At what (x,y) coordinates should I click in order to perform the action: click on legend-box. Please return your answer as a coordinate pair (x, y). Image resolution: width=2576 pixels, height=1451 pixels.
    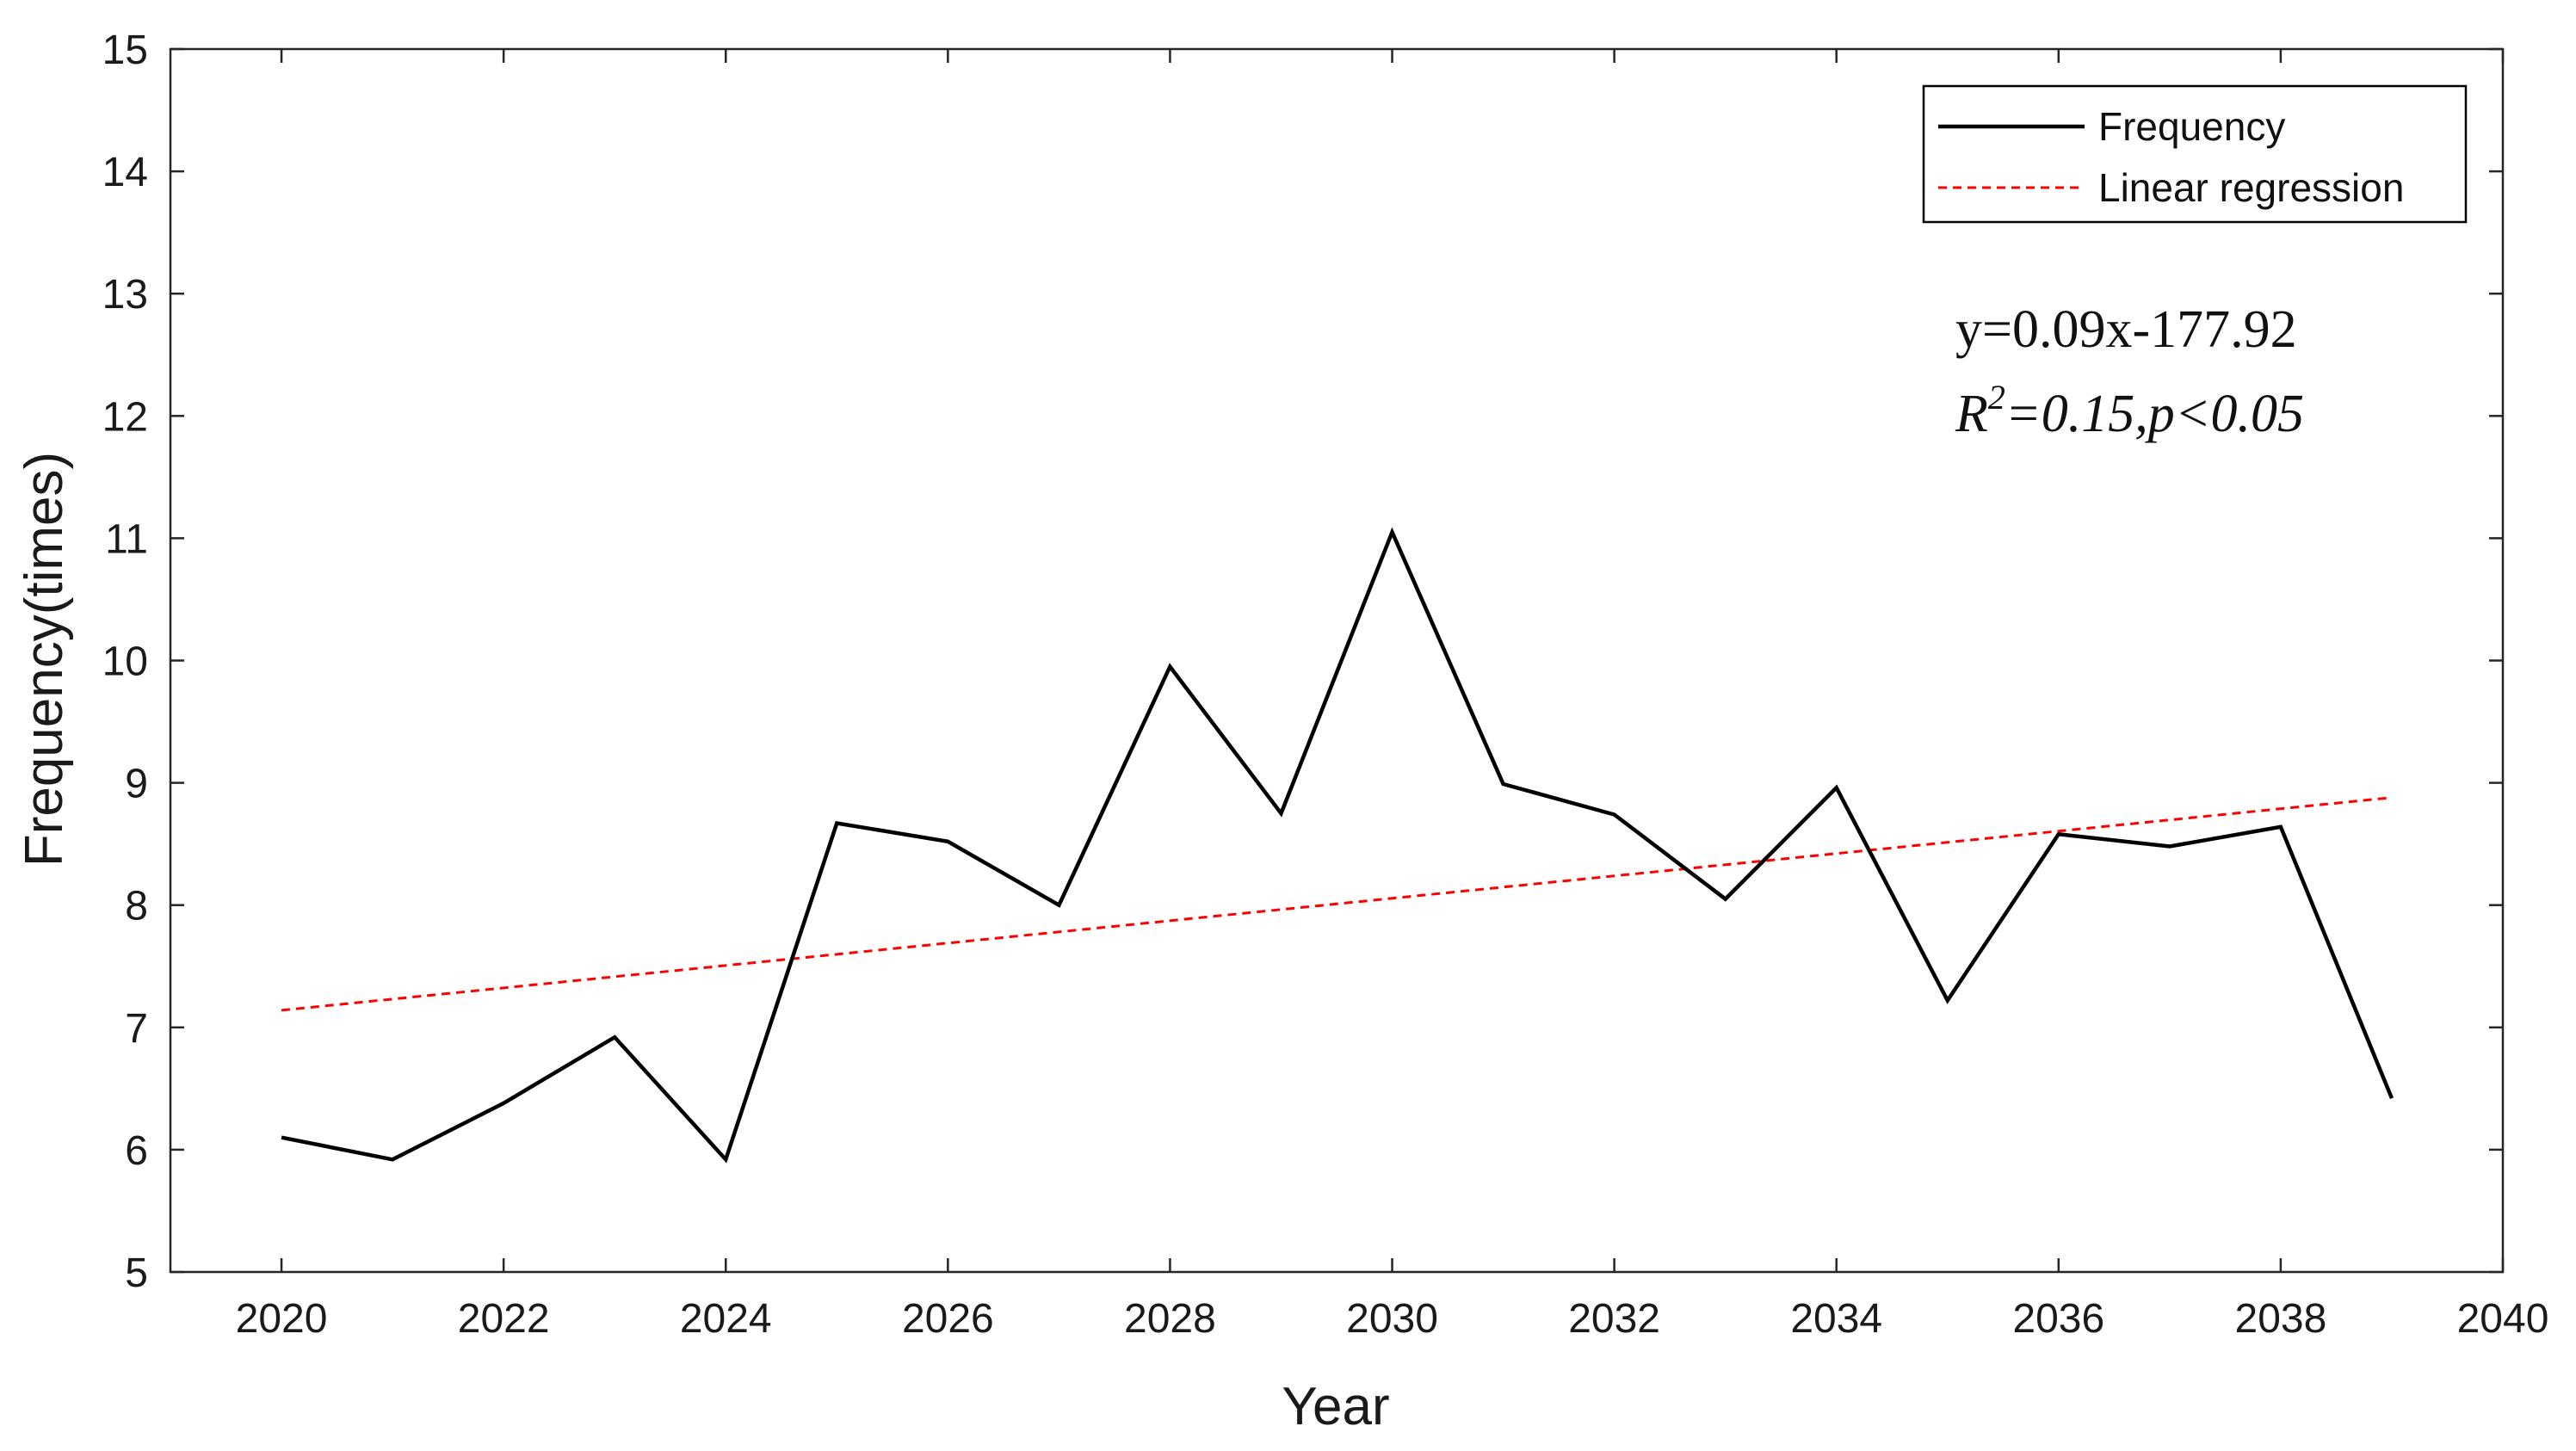
    Looking at the image, I should click on (2195, 154).